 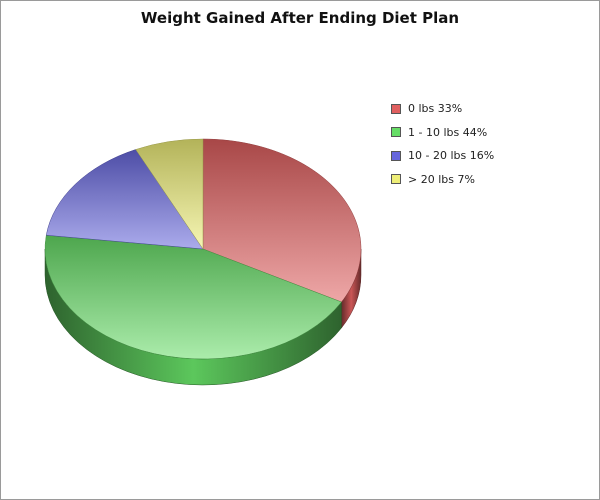 I want to click on legend-item-over-20-lbs: > 20 lbs 7%, so click(x=442, y=180).